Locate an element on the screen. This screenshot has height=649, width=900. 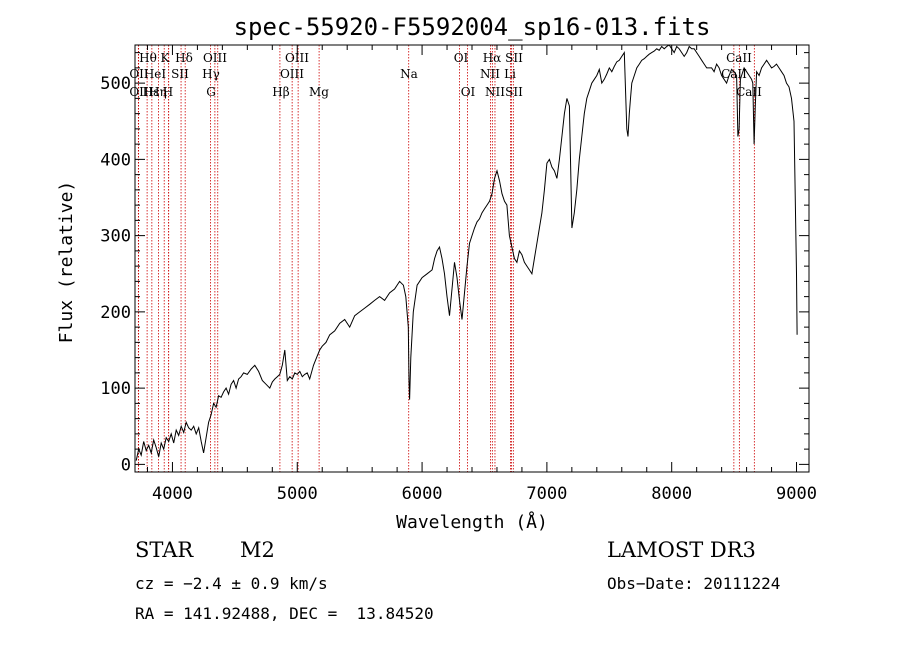
x-tick-label-8000: 8000 is located at coordinates (671, 494).